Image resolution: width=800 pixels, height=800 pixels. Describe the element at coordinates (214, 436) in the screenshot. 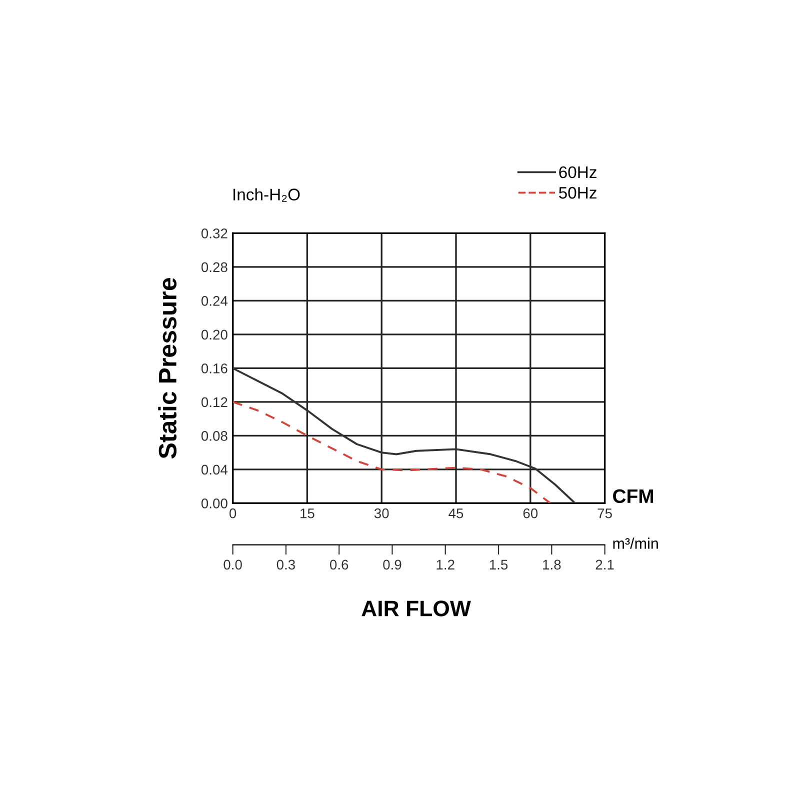

I see `y-tick-label: 0.08` at that location.